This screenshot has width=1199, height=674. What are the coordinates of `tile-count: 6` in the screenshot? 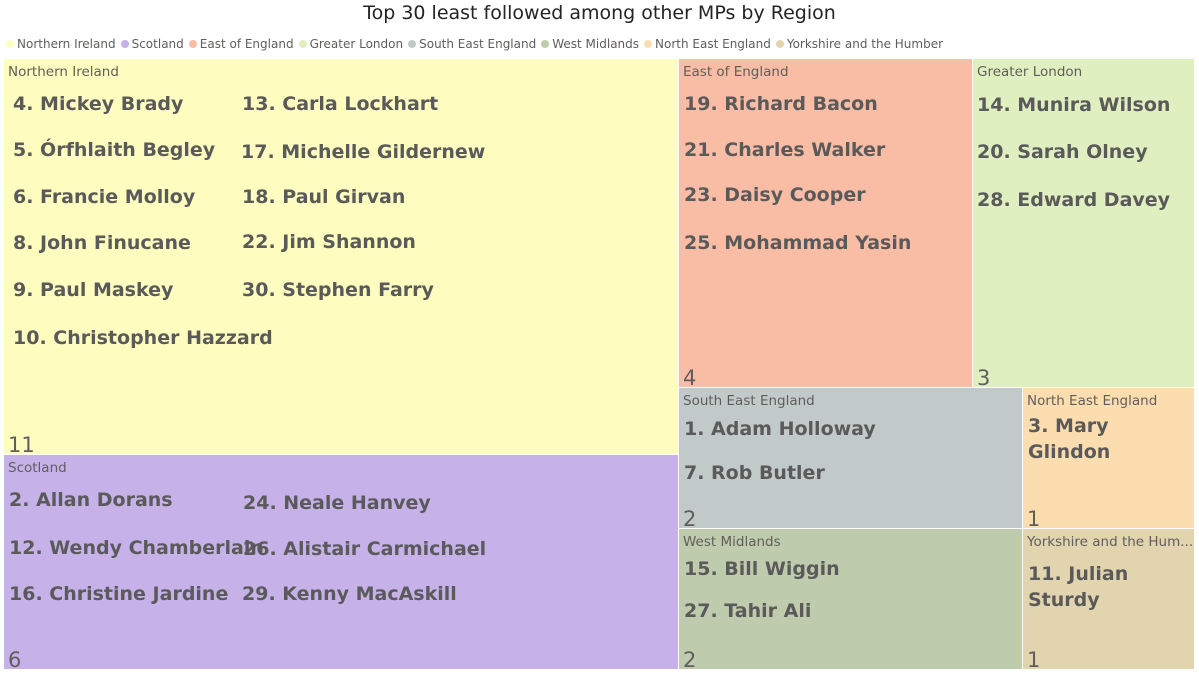 It's located at (15, 658).